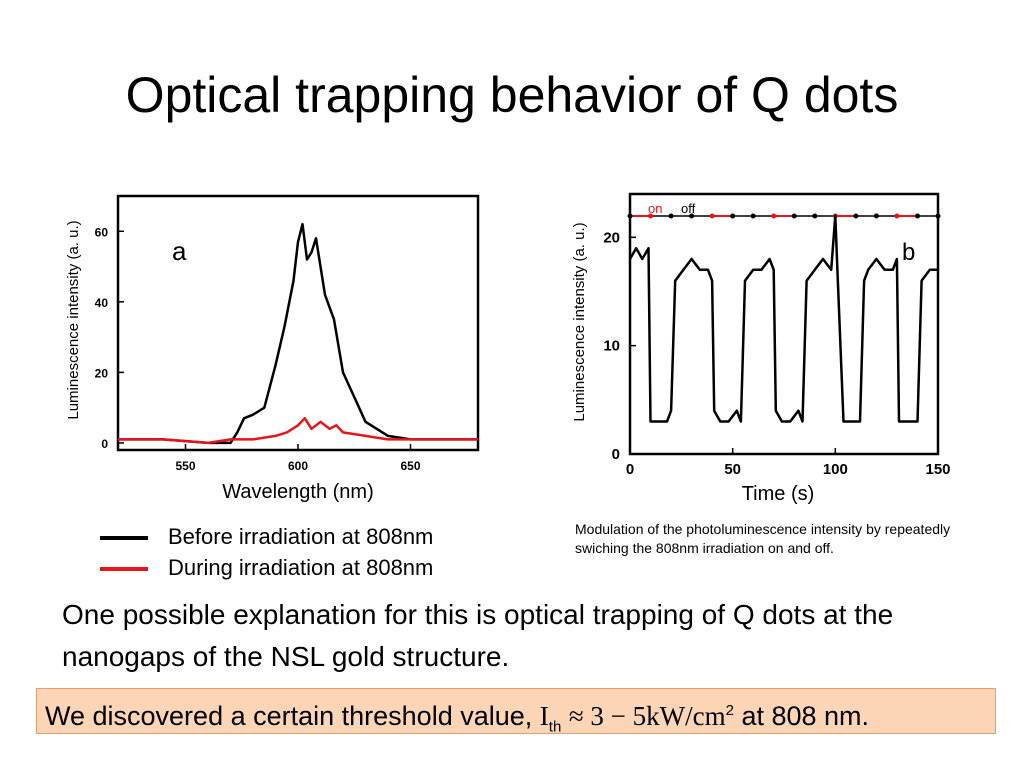 The width and height of the screenshot is (1024, 768). Describe the element at coordinates (729, 710) in the screenshot. I see `threshold-superscript: 2` at that location.